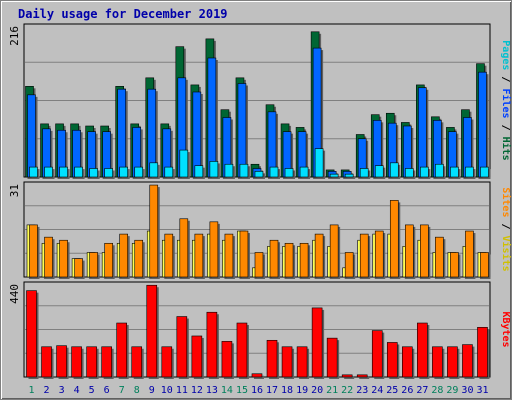  Describe the element at coordinates (122, 390) in the screenshot. I see `x-tick-label: 7` at that location.